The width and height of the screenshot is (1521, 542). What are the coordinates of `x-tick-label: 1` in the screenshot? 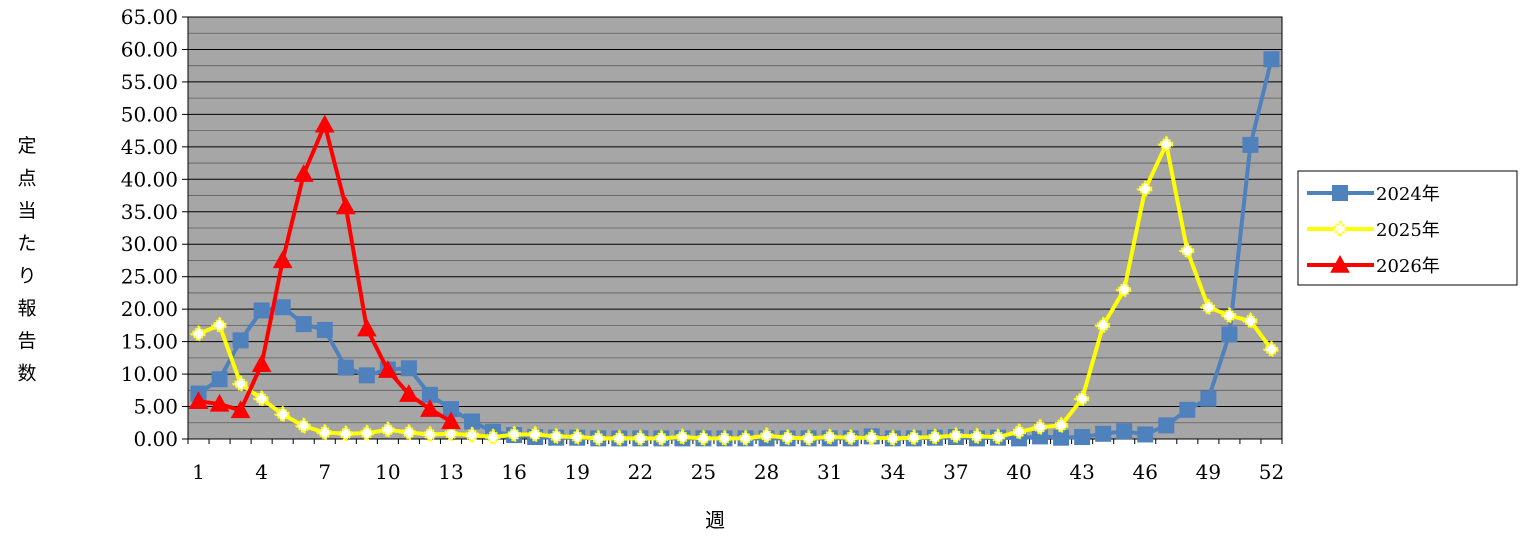 It's located at (198, 472).